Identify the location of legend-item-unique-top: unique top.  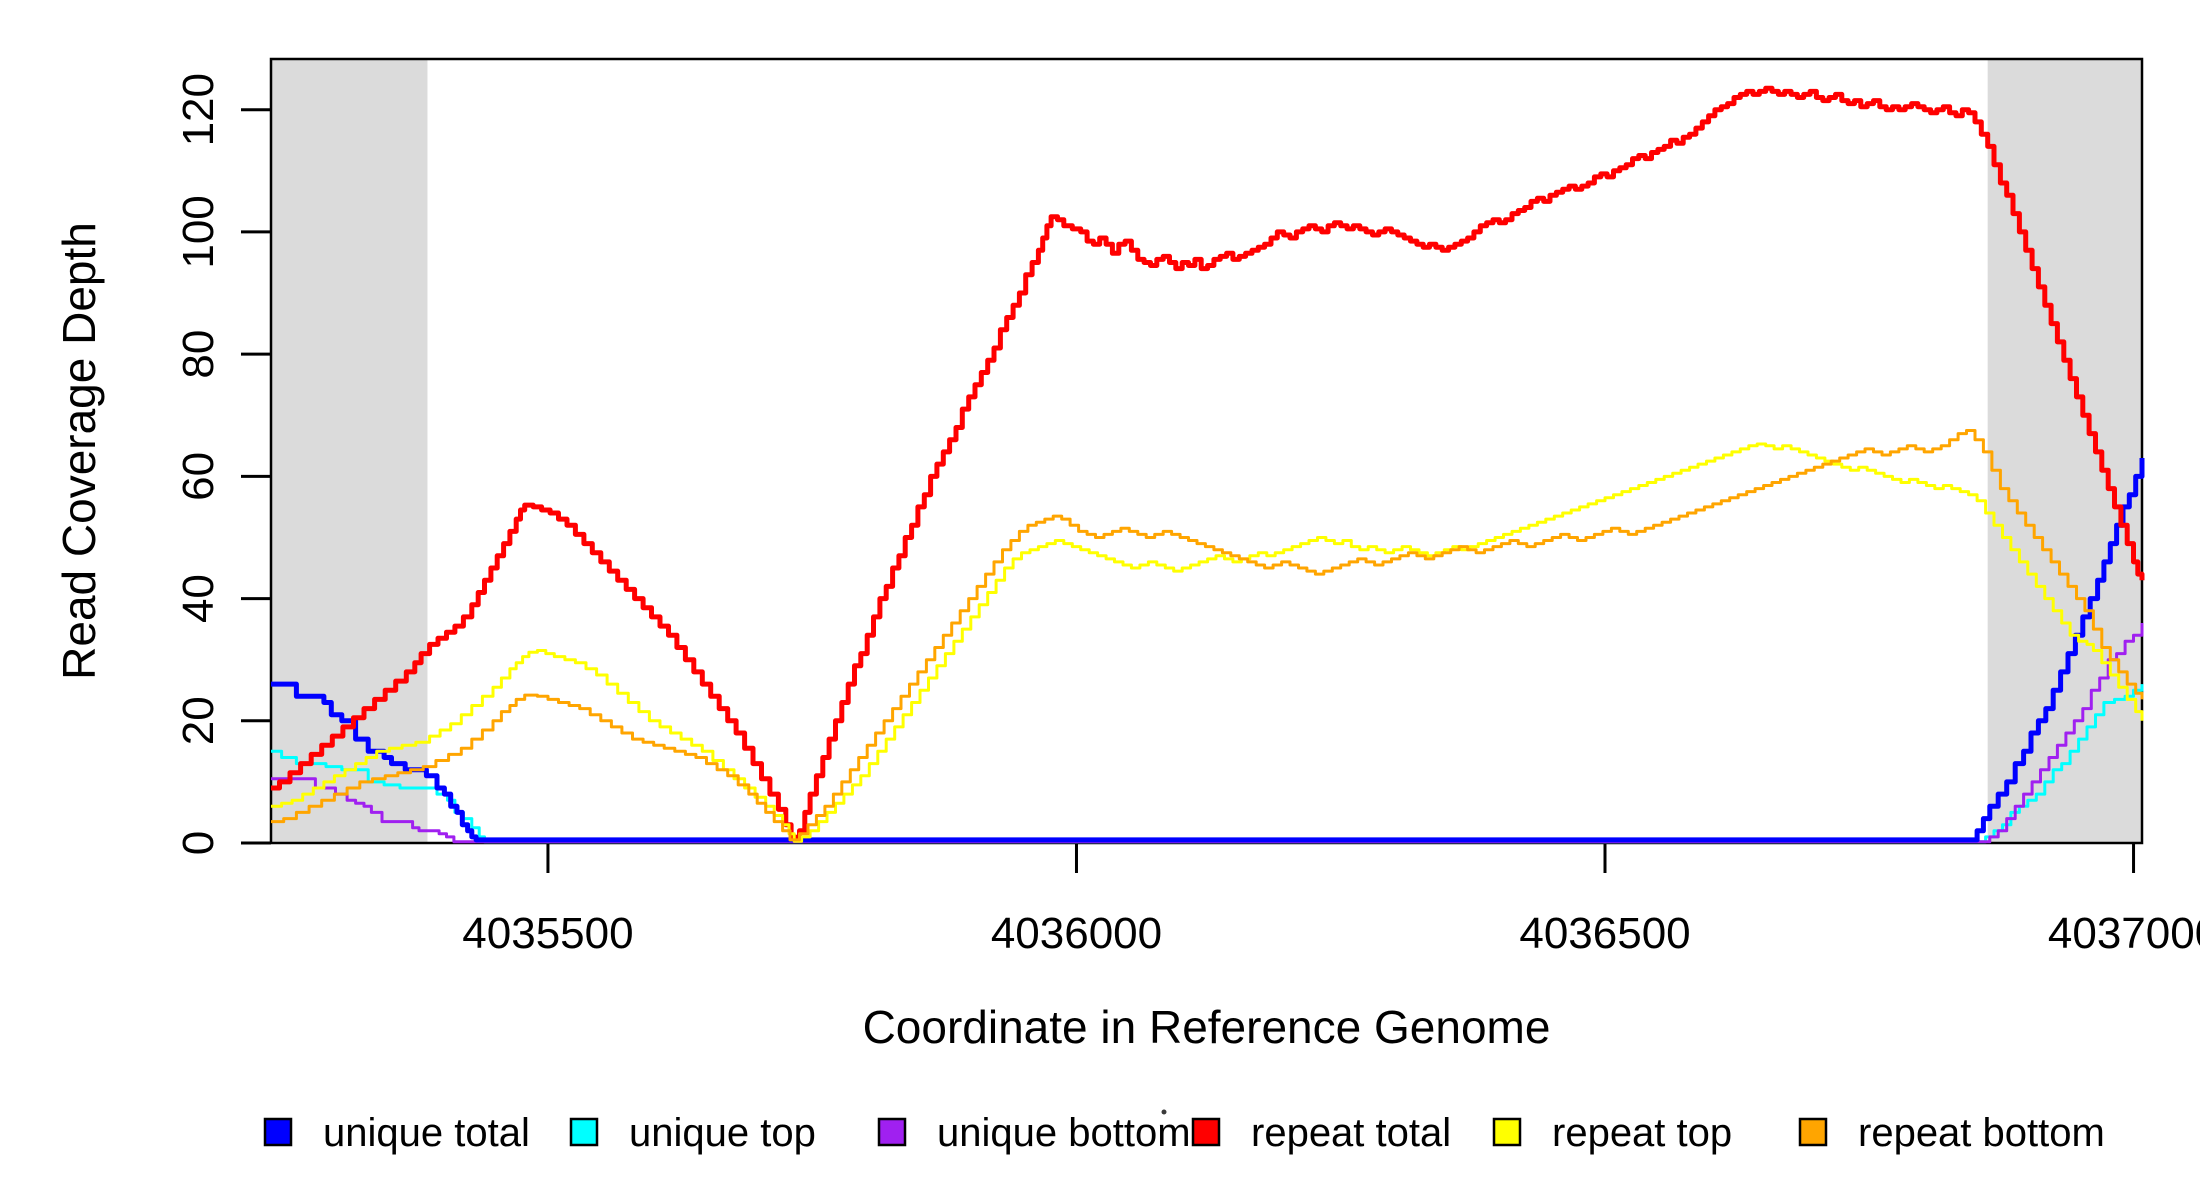
(692, 1133).